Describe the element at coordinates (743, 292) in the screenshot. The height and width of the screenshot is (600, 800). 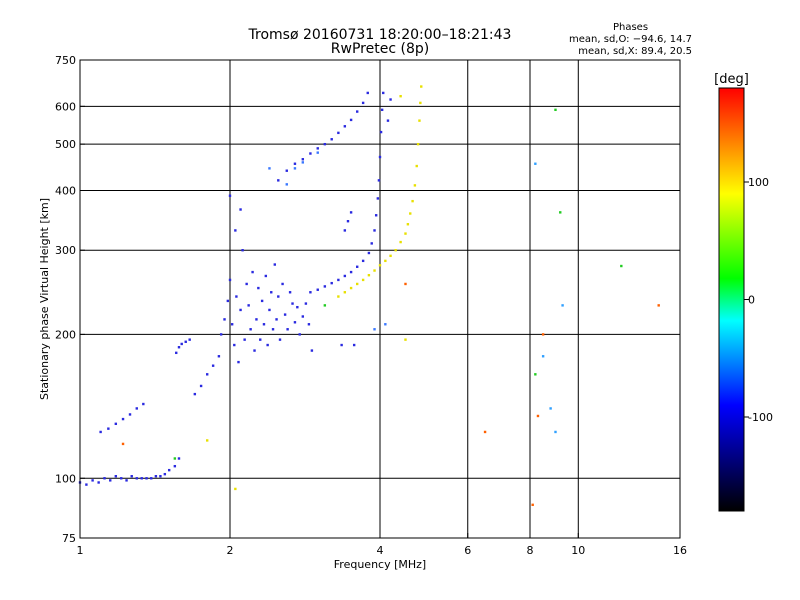
I see `colorbar: 100 0 -100 [deg]` at that location.